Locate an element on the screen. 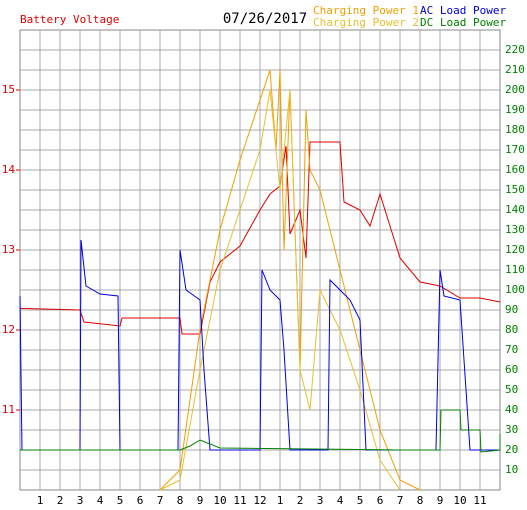  series-line is located at coordinates (260, 431).